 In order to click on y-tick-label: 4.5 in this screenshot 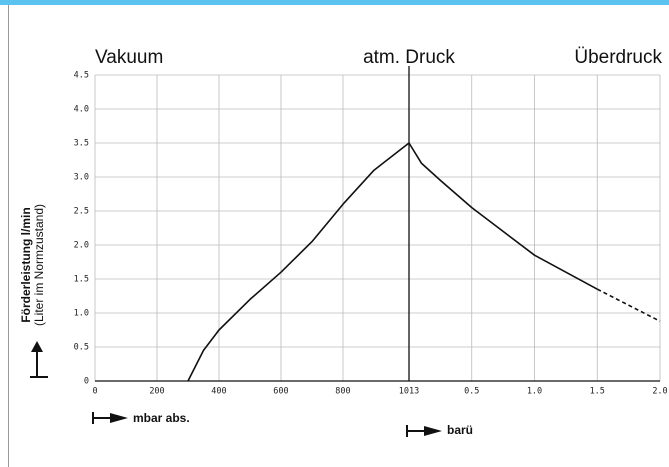, I will do `click(81, 76)`.